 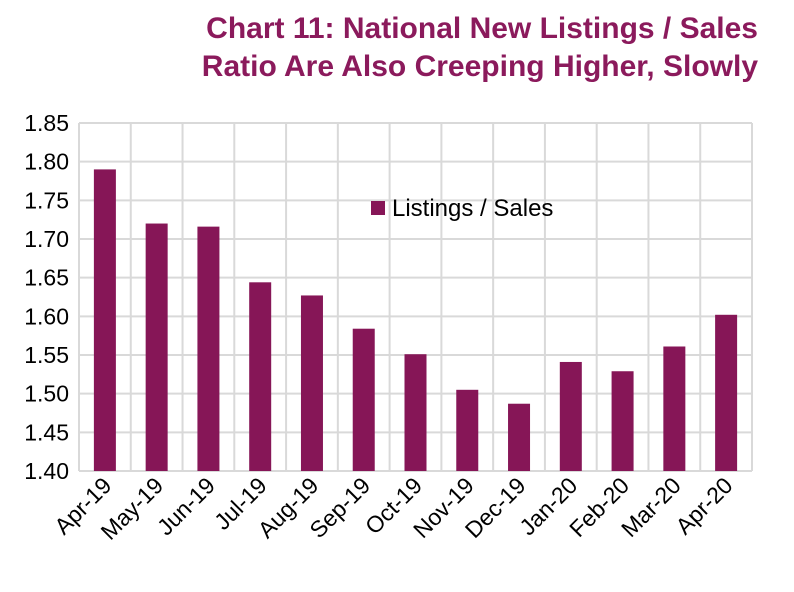 I want to click on y-axis-tick-labels: 1.40 1.45 1.50 1.55 1.60 1.65 1.70 1.75 1.80 1.85, so click(x=46, y=297).